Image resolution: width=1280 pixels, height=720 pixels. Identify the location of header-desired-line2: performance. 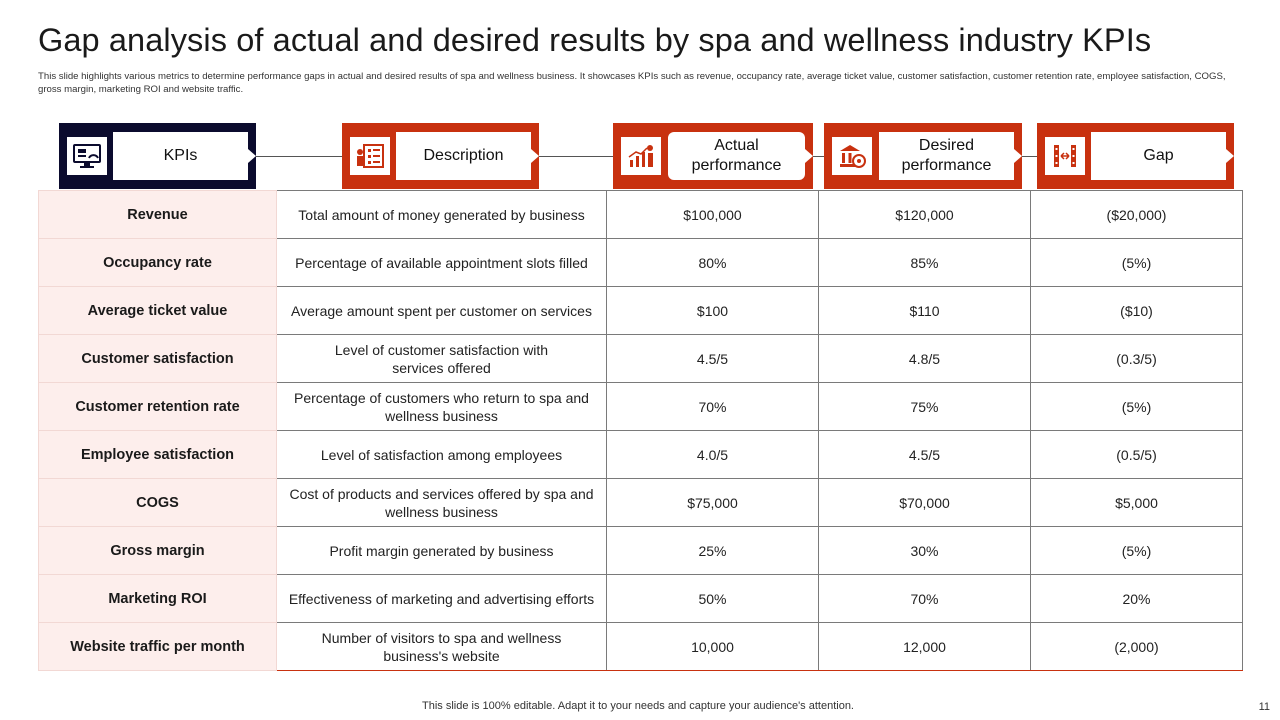
(946, 165).